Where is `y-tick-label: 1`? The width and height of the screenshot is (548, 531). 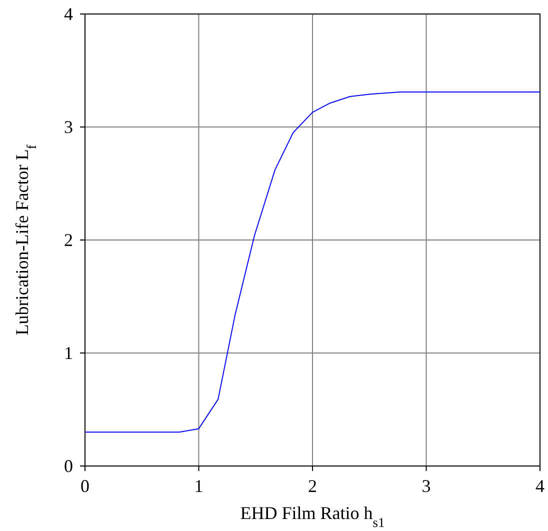
y-tick-label: 1 is located at coordinates (68, 353).